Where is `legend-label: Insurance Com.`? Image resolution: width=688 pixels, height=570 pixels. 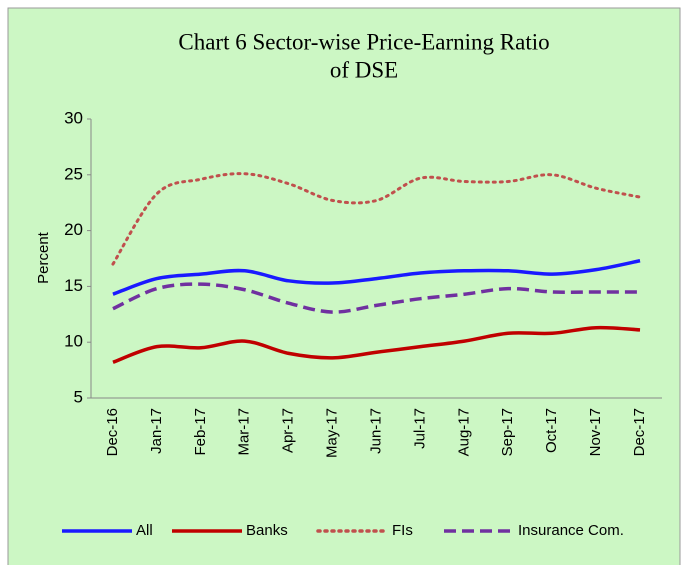
legend-label: Insurance Com. is located at coordinates (571, 530).